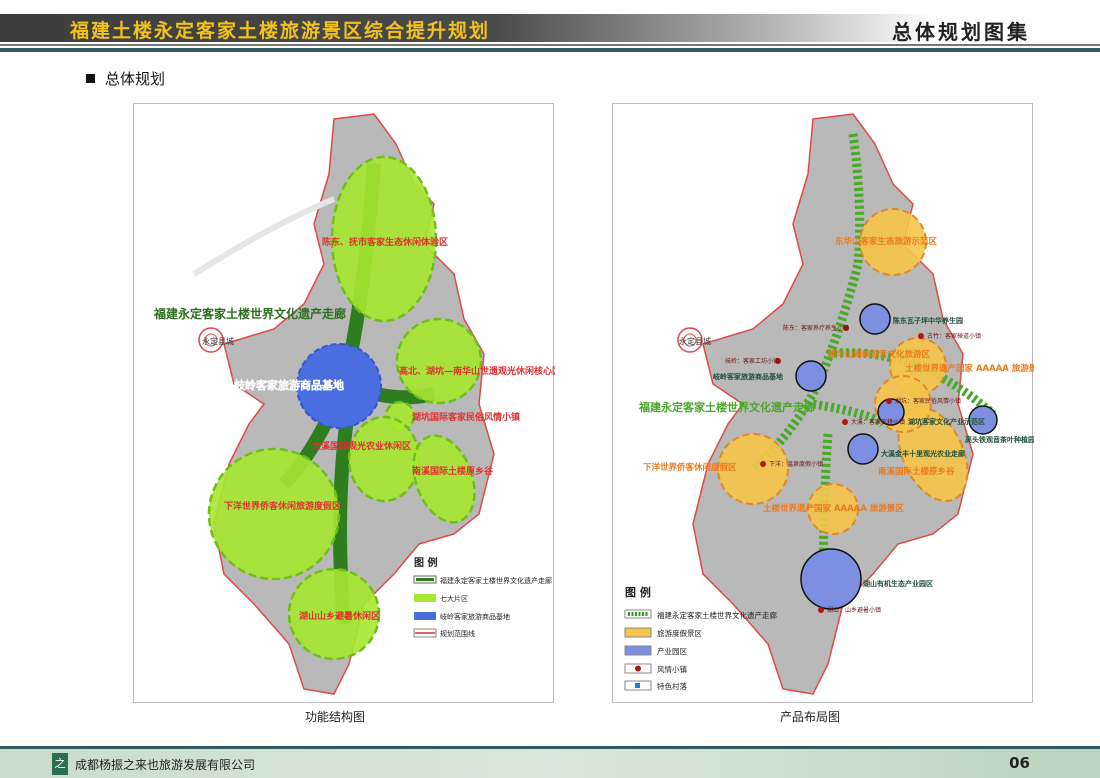 Image resolution: width=1100 pixels, height=778 pixels. What do you see at coordinates (466, 417) in the screenshot?
I see `zone-label: 湖坑国际客家民俗风情小镇` at bounding box center [466, 417].